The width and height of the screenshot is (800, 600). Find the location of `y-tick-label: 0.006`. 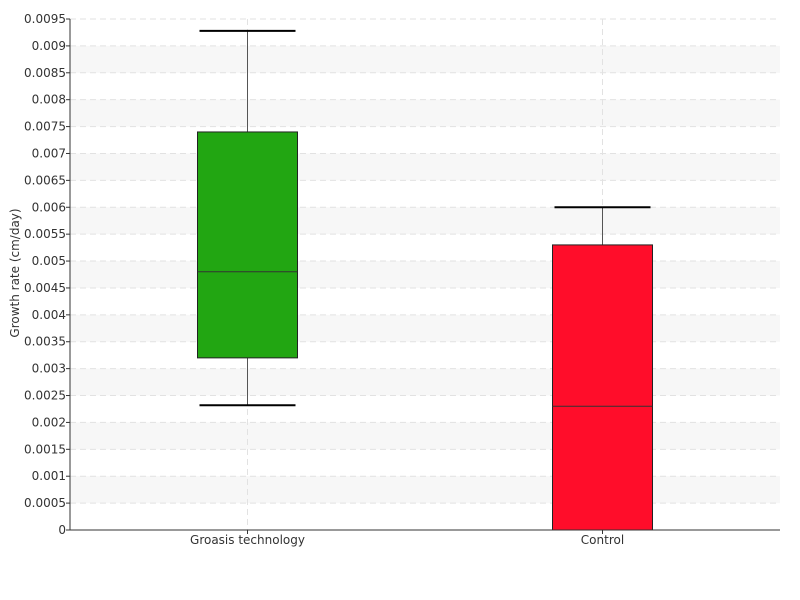

y-tick-label: 0.006 is located at coordinates (49, 207).